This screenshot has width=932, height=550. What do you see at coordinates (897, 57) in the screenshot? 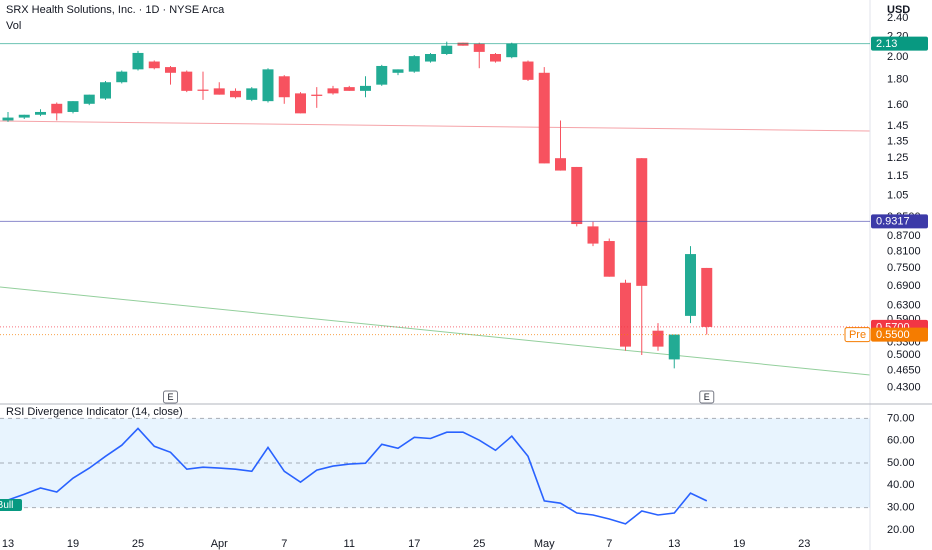
I see `y-tick-label: 2.00` at bounding box center [897, 57].